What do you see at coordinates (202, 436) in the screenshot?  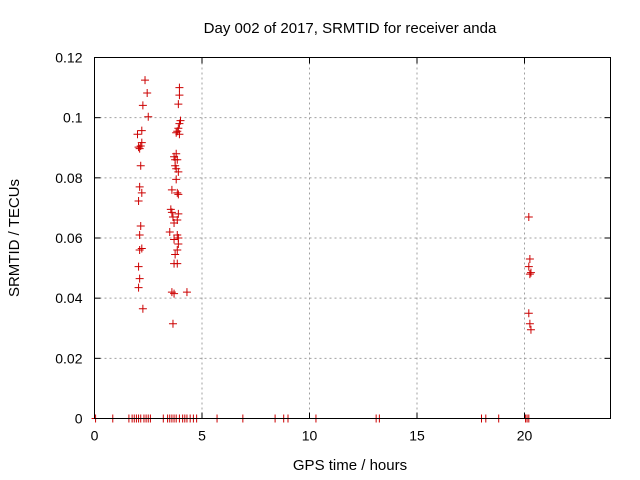 I see `x-tick-label: 5` at bounding box center [202, 436].